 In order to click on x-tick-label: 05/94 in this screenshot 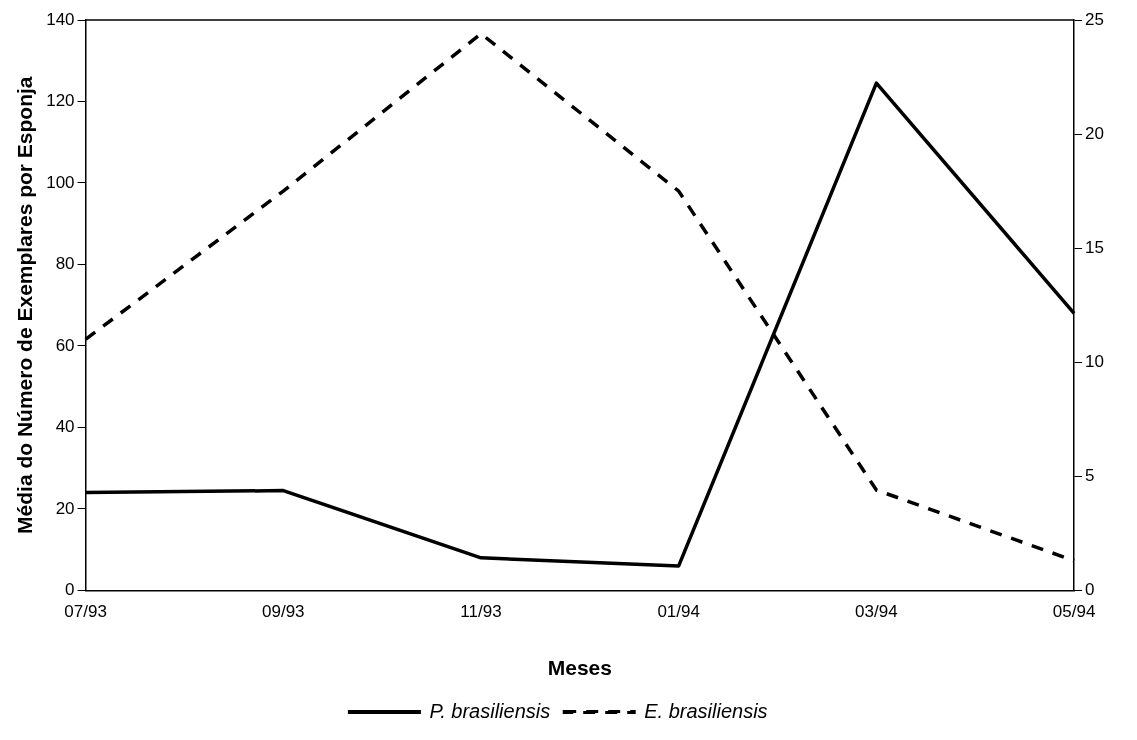, I will do `click(1074, 612)`.